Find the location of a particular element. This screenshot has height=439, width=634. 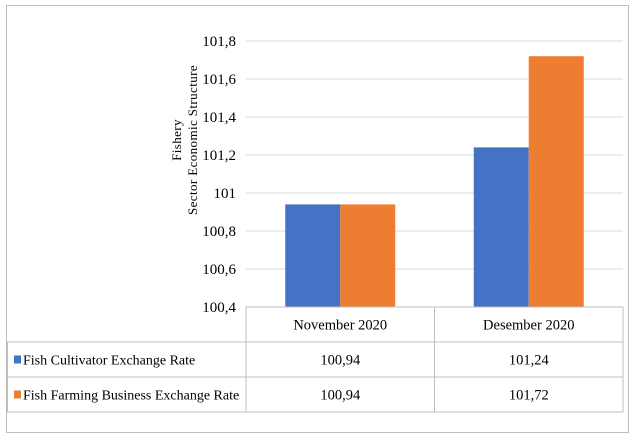

bar-fish-farming-business-desember is located at coordinates (556, 182).